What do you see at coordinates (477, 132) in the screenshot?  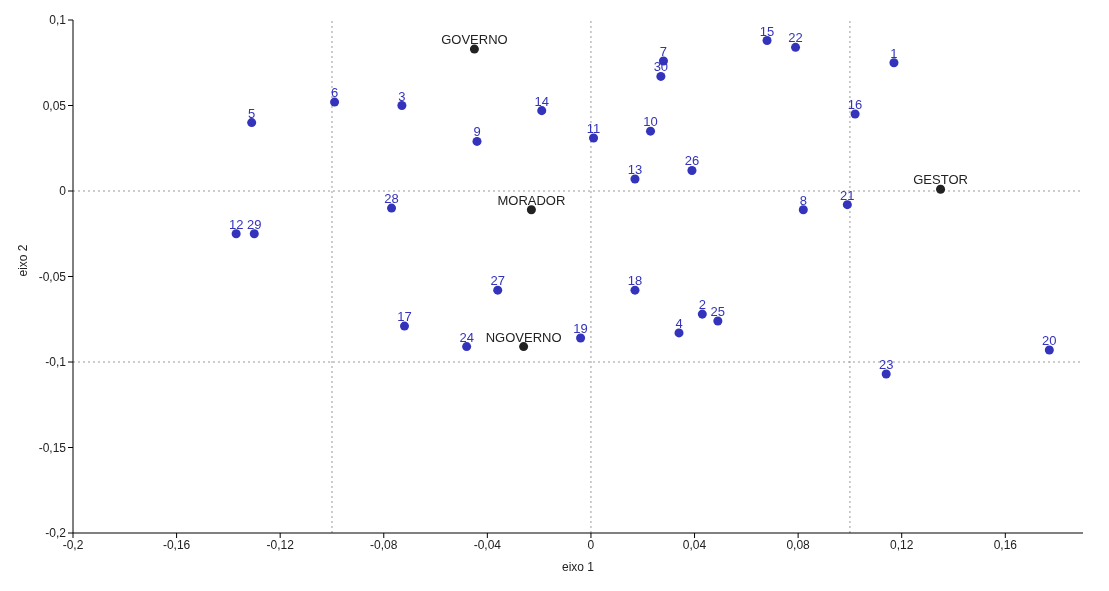 I see `annotation: 9` at bounding box center [477, 132].